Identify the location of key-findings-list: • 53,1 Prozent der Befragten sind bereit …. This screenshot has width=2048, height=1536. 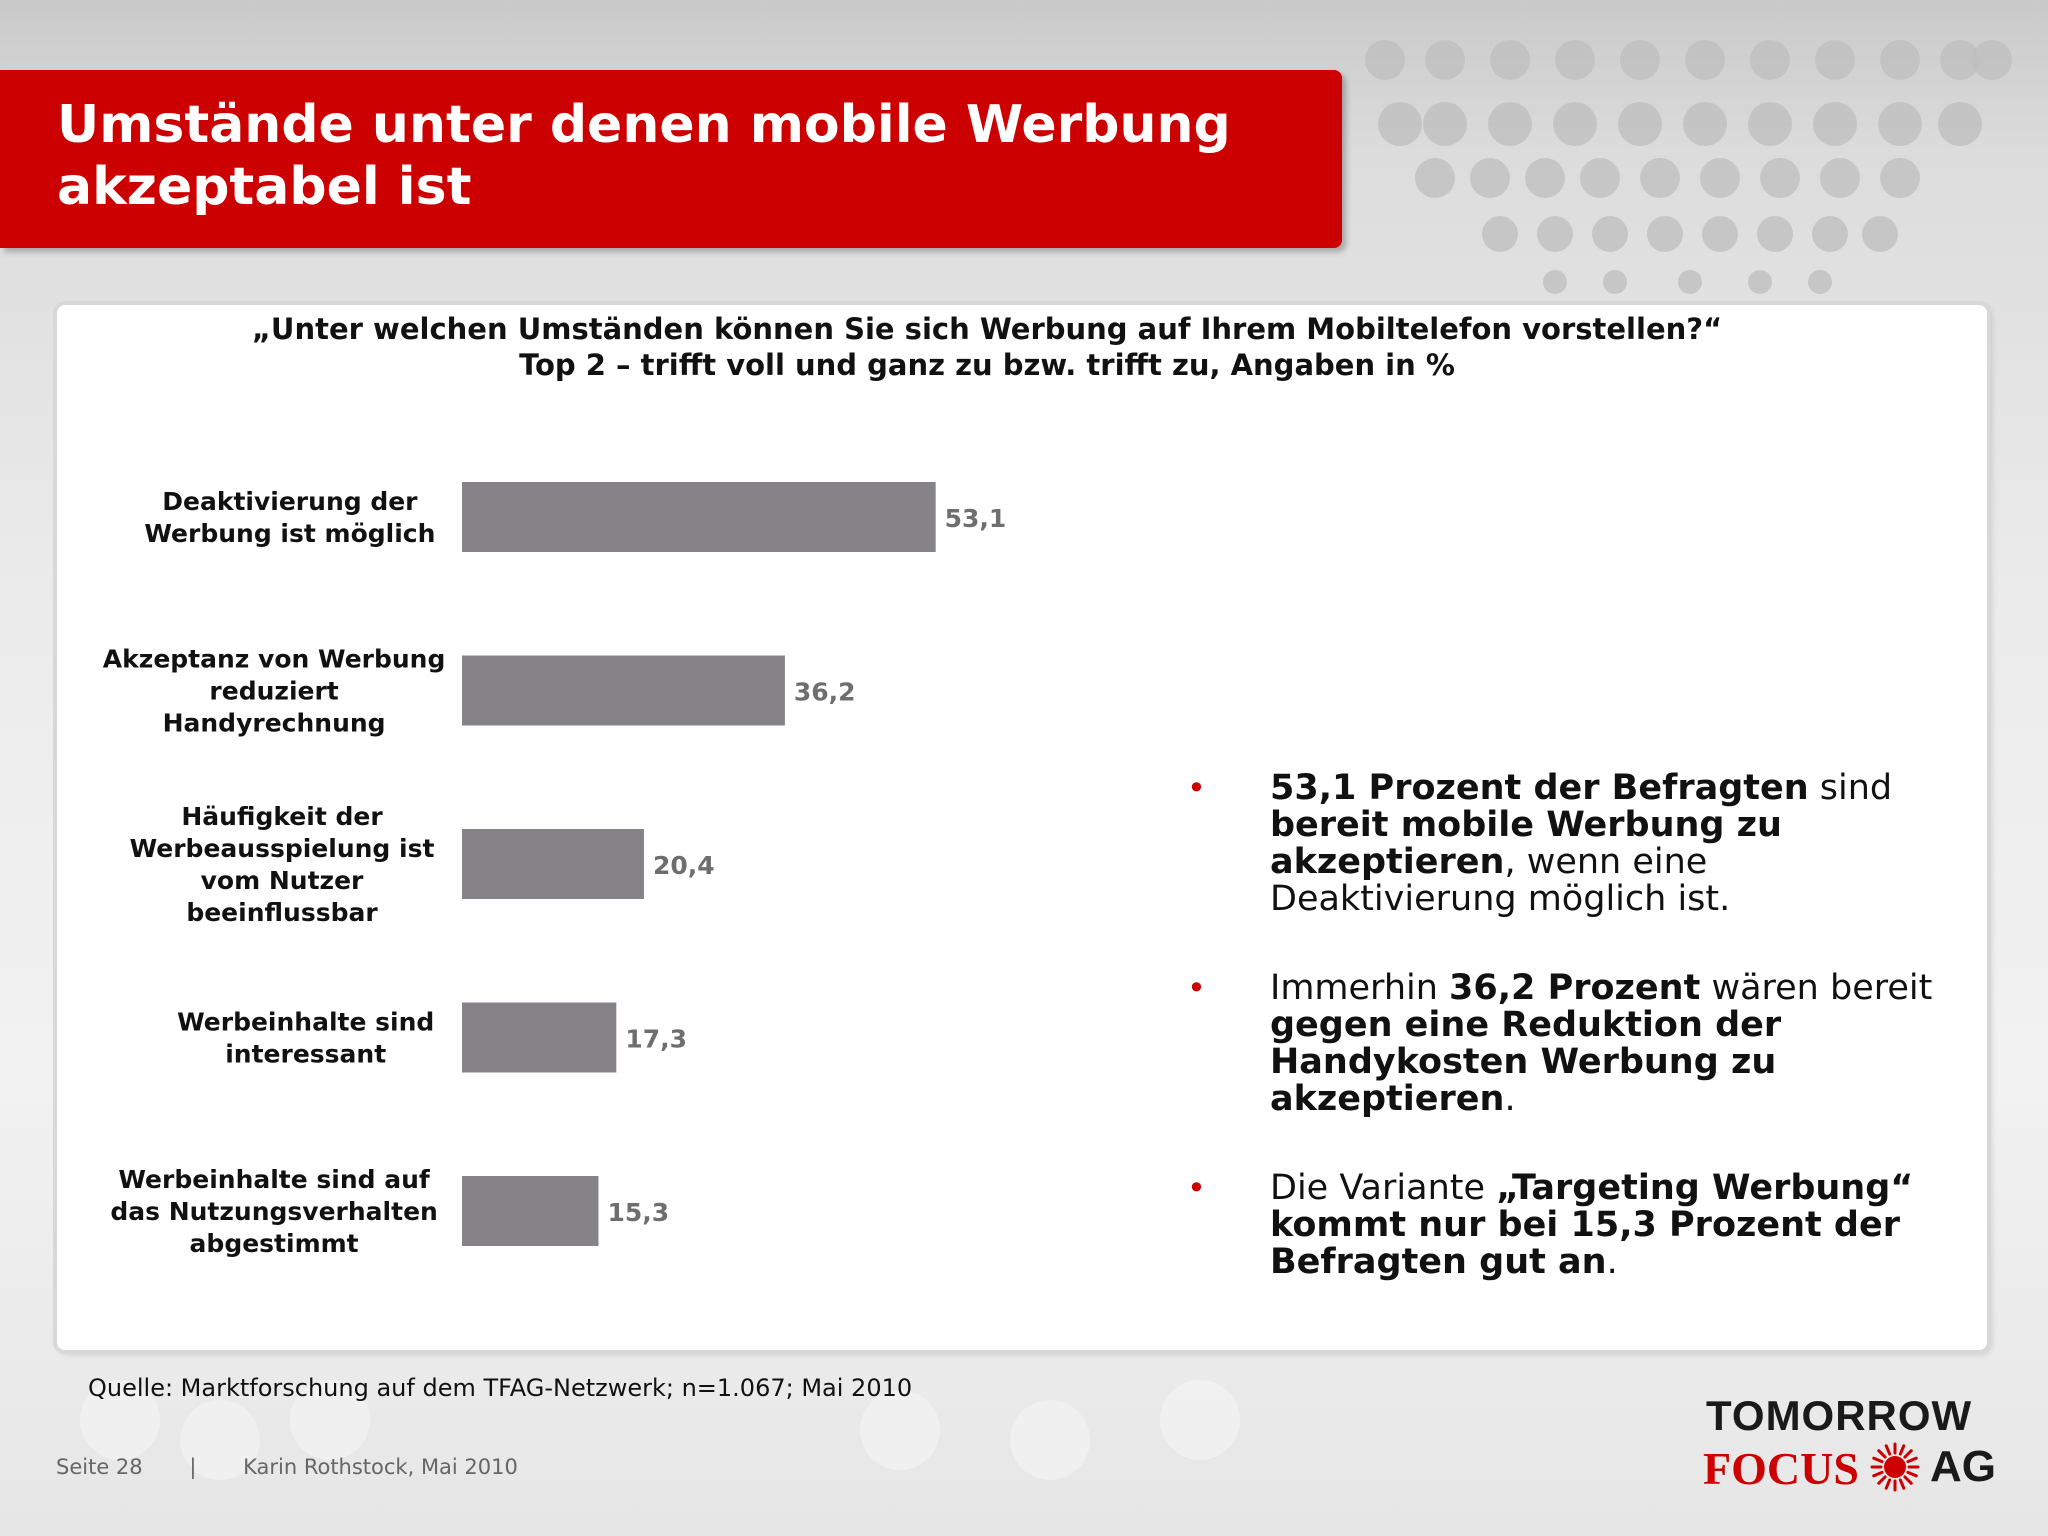
(1567, 1051).